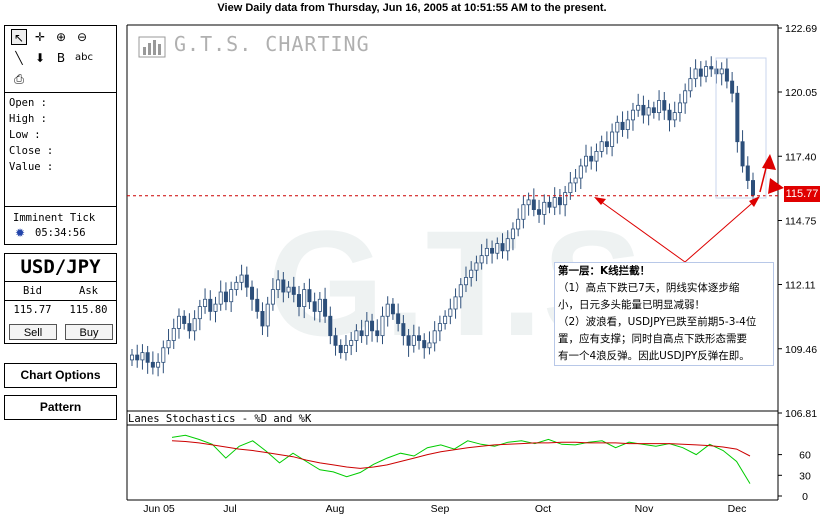 Image resolution: width=824 pixels, height=521 pixels. I want to click on x-tick-label: Aug, so click(335, 509).